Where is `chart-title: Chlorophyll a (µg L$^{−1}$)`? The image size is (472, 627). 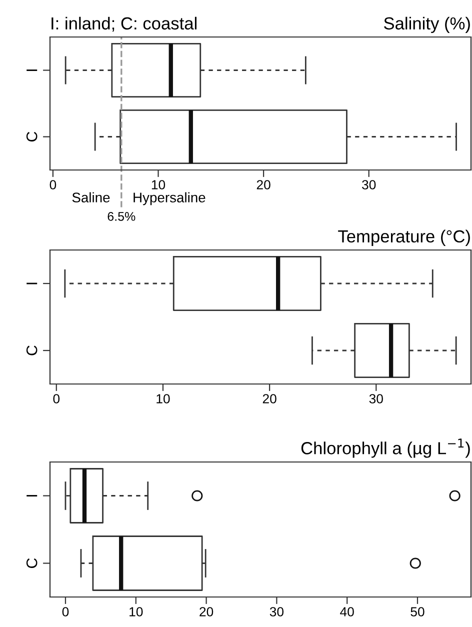 chart-title: Chlorophyll a (µg L$^{−1}$) is located at coordinates (385, 448).